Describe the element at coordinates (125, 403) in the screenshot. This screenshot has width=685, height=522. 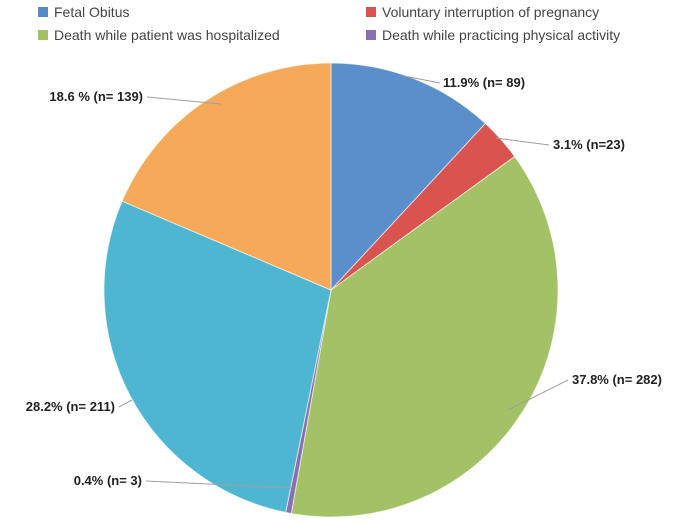
I see `leader-line-unlabeled-cyan` at that location.